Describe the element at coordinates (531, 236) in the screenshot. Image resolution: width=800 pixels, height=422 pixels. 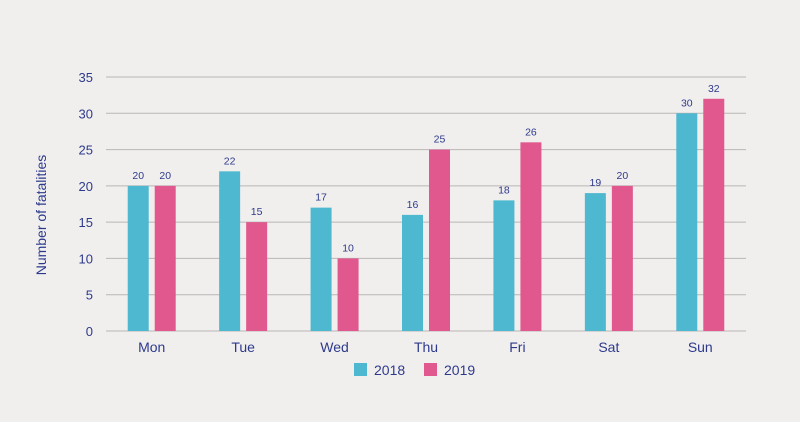
I see `bar-2019-Fri` at that location.